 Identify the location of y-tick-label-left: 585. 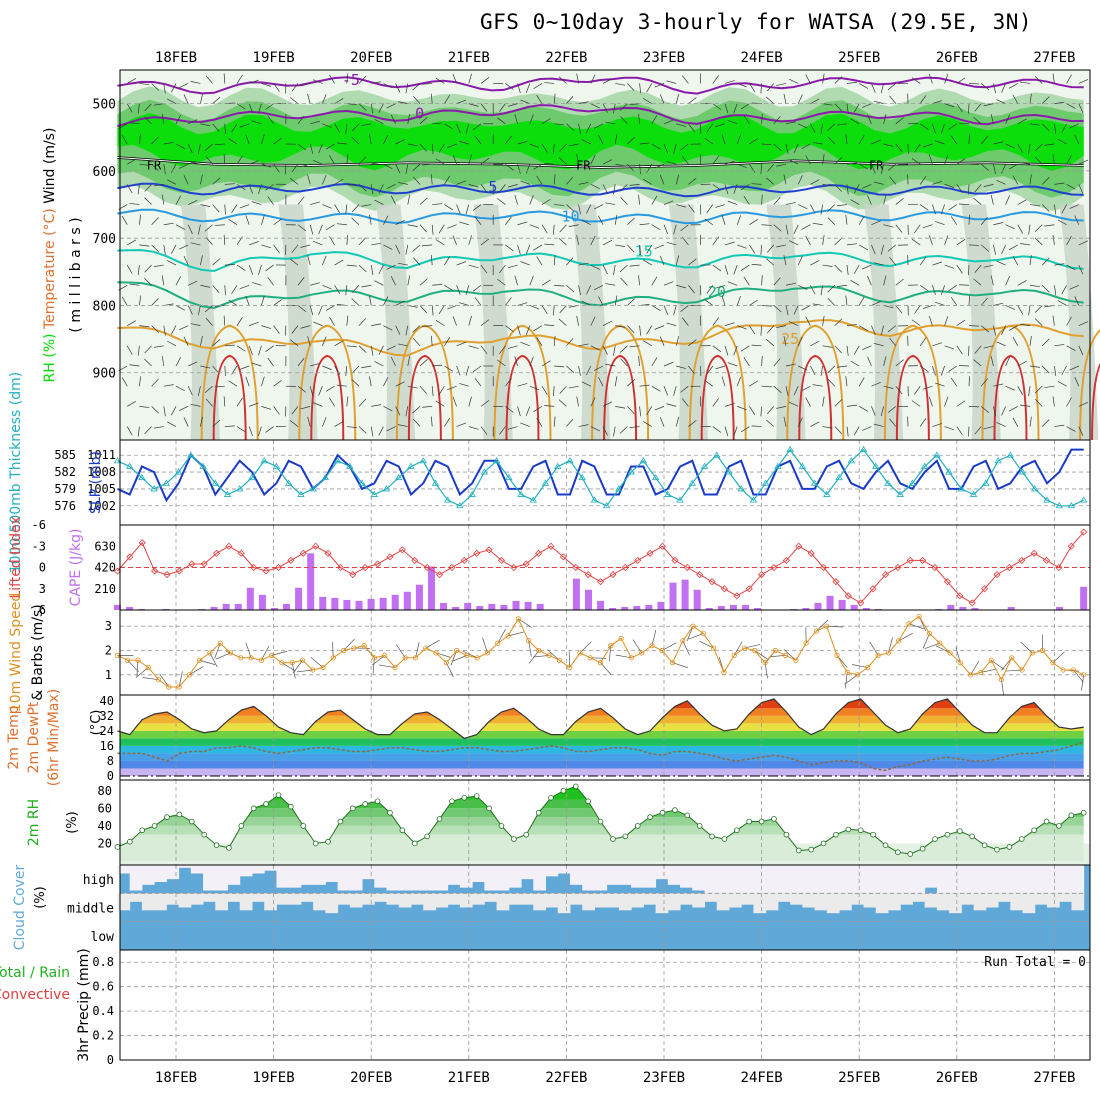
(65, 455).